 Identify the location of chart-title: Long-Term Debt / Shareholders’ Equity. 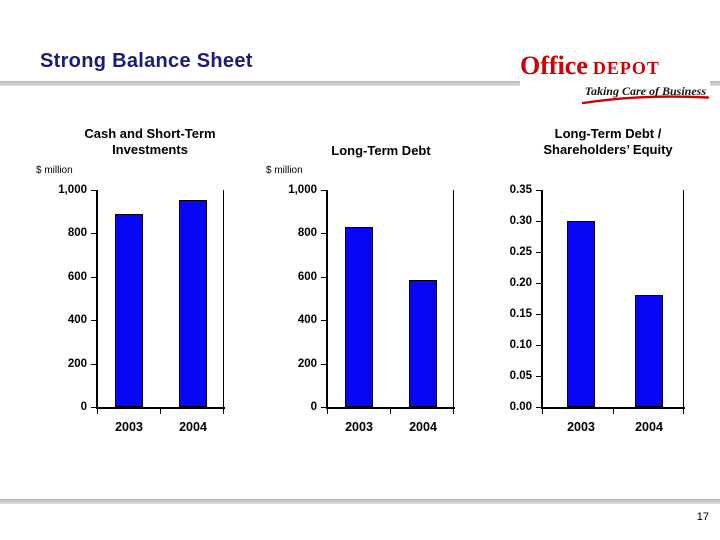
(608, 141).